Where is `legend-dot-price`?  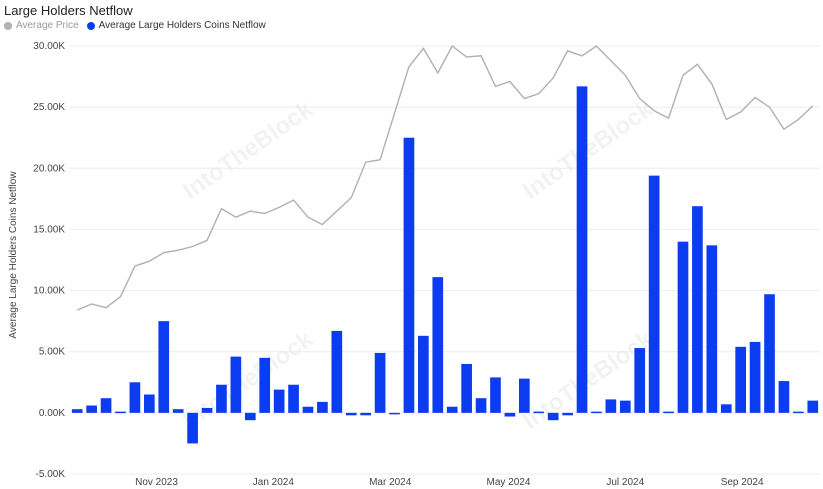
legend-dot-price is located at coordinates (8, 25).